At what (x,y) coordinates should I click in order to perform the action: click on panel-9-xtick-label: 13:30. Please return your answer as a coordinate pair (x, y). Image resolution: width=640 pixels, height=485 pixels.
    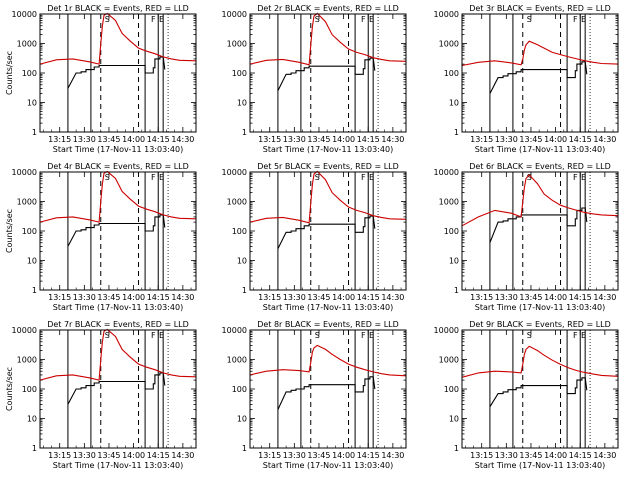
    Looking at the image, I should click on (506, 455).